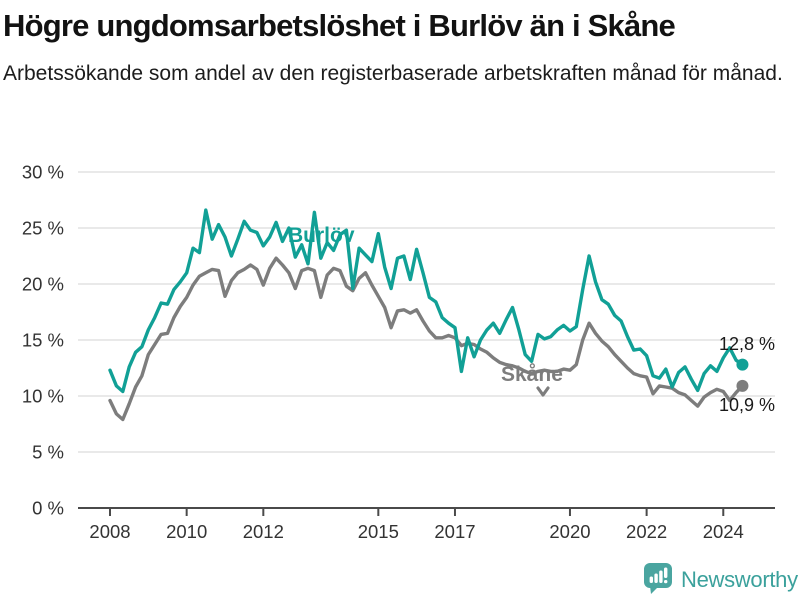 This screenshot has width=800, height=600. Describe the element at coordinates (109, 531) in the screenshot. I see `x-tick-label: 2008` at that location.